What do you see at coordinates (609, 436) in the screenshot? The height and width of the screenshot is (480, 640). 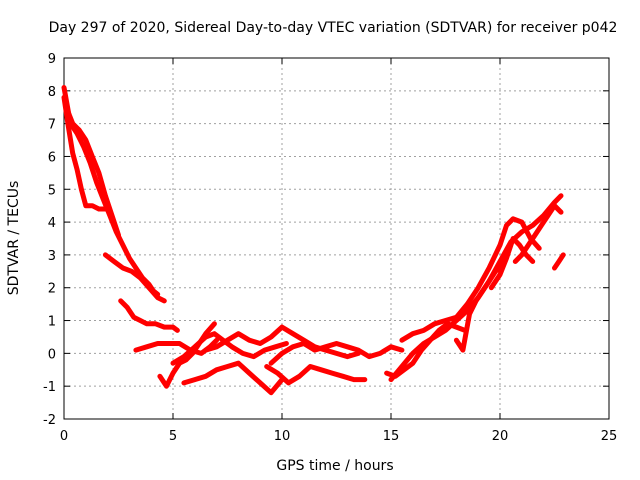 I see `x-tick-label: 25` at bounding box center [609, 436].